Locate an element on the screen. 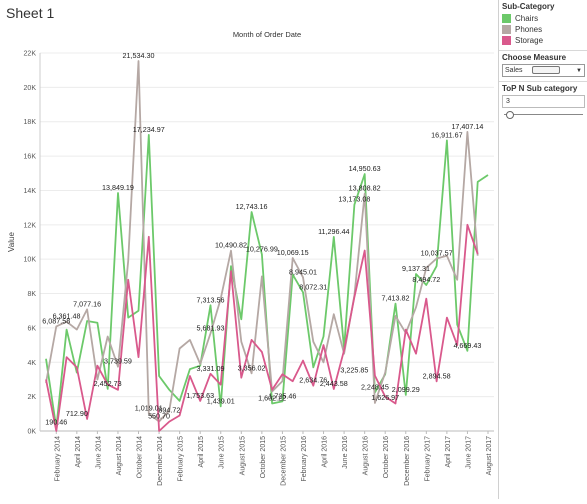 The height and width of the screenshot is (504, 587). legend-item-storage: Storage is located at coordinates (543, 40).